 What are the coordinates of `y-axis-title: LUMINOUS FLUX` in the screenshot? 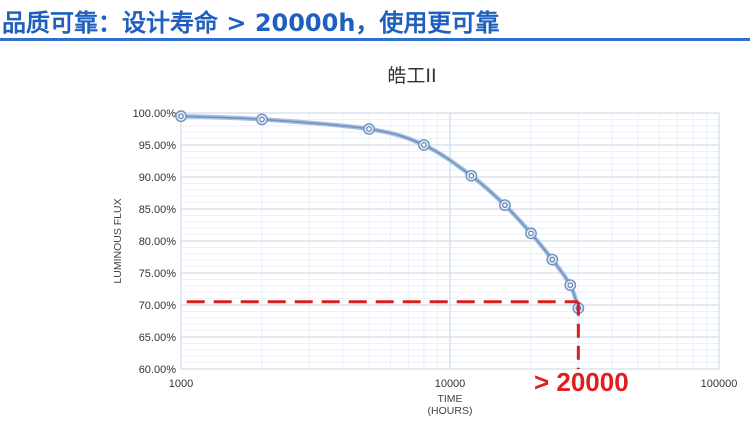 It's located at (118, 240).